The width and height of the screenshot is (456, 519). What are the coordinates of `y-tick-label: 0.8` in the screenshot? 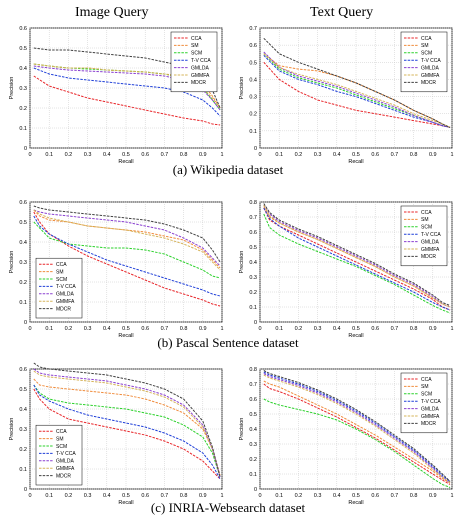 It's located at (253, 203).